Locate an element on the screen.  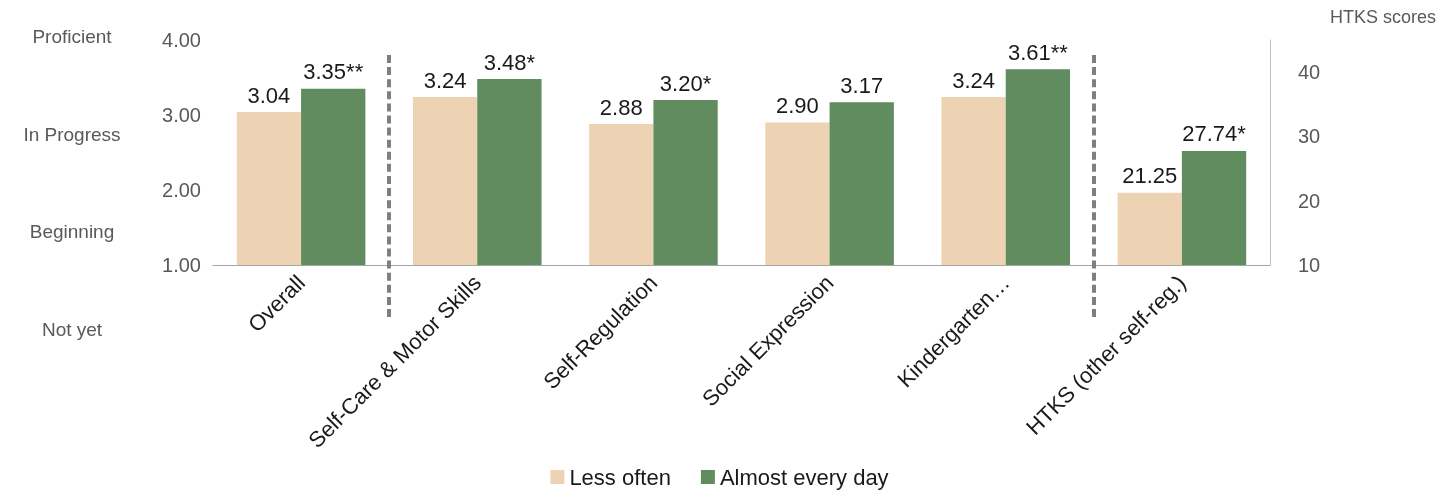
y-tick-label: 4.00 is located at coordinates (181, 40).